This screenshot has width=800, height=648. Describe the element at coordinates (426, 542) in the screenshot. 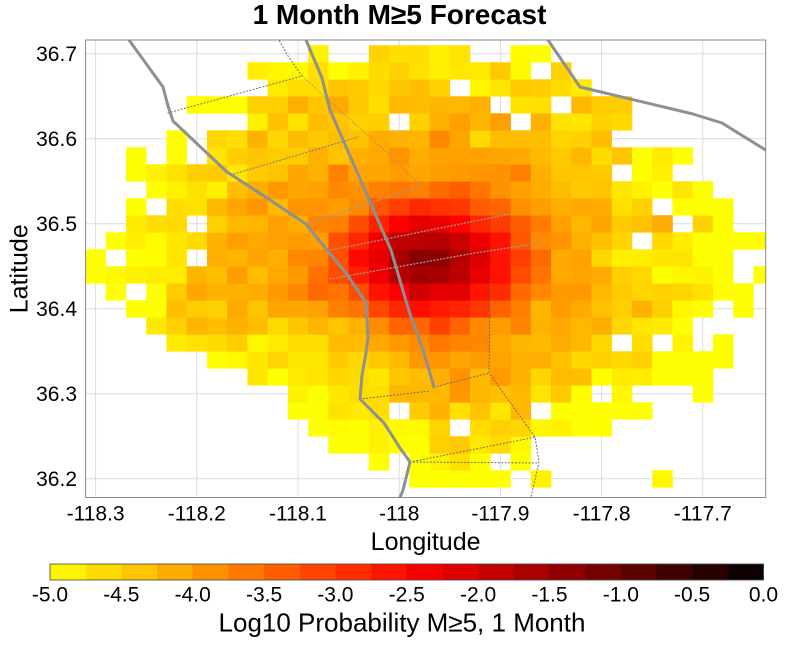

I see `svg-text: Longitude` at that location.